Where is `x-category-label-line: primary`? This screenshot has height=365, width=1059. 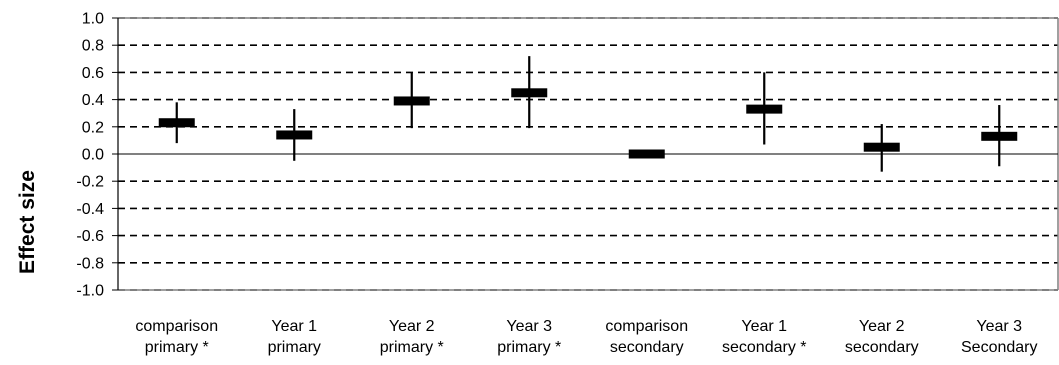
x-category-label-line: primary is located at coordinates (294, 347).